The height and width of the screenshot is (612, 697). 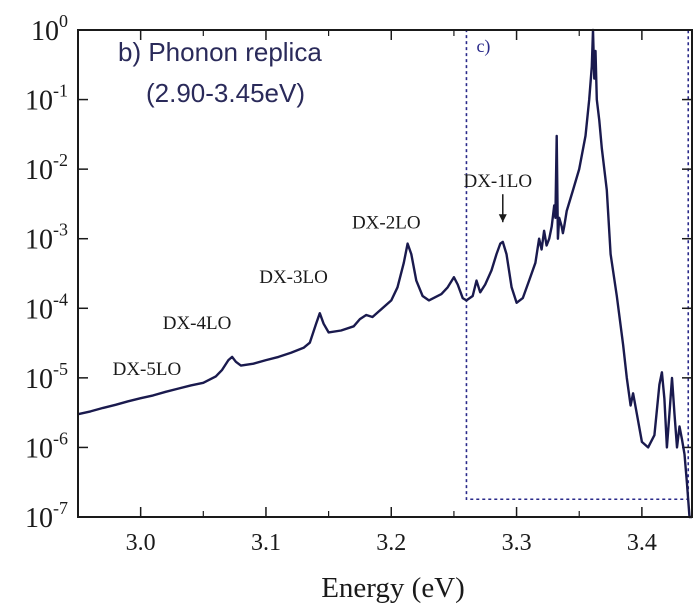 What do you see at coordinates (197, 323) in the screenshot?
I see `peak-annotation: DX-4LO` at bounding box center [197, 323].